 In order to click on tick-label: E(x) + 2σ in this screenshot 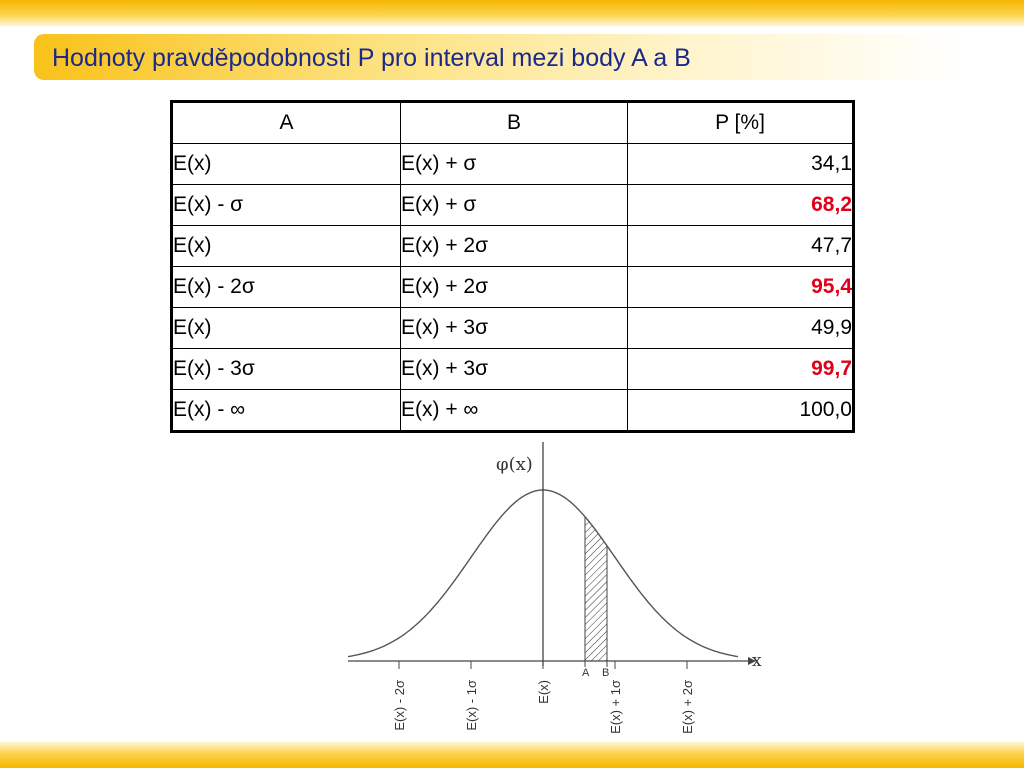, I will do `click(687, 707)`.